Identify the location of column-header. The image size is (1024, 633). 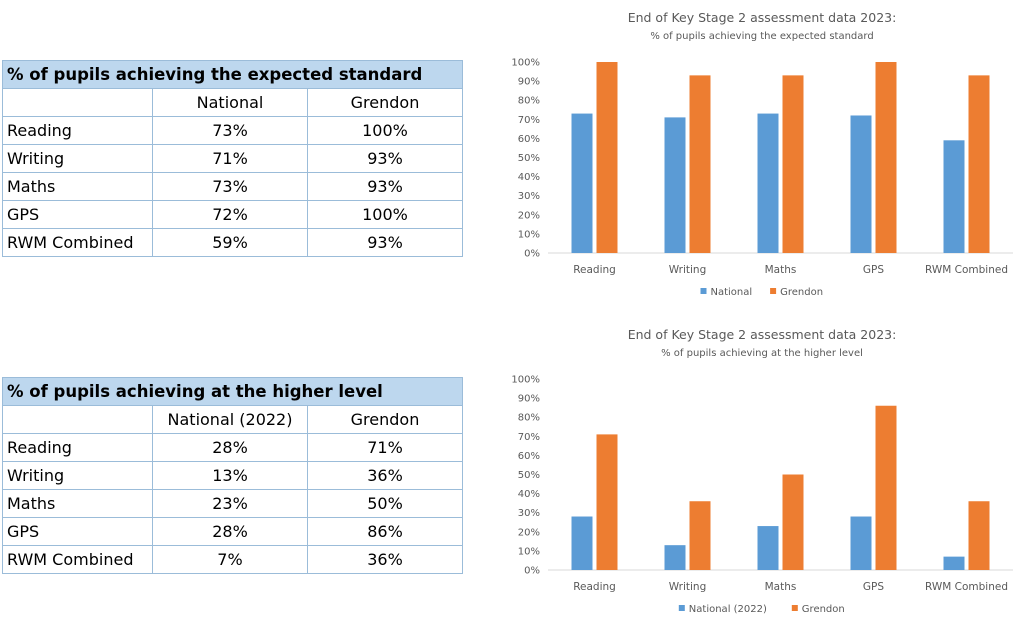
(77, 419).